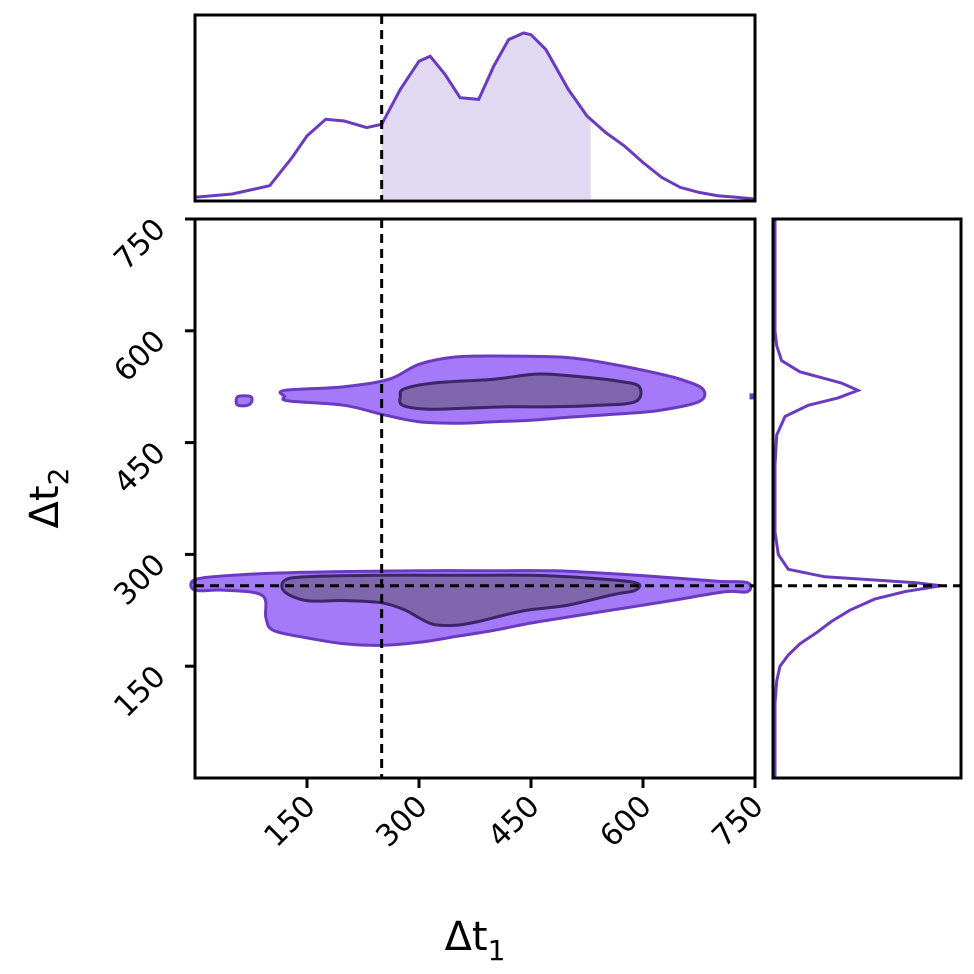 The height and width of the screenshot is (974, 974). Describe the element at coordinates (461, 600) in the screenshot. I see `contour-lower-inner` at that location.